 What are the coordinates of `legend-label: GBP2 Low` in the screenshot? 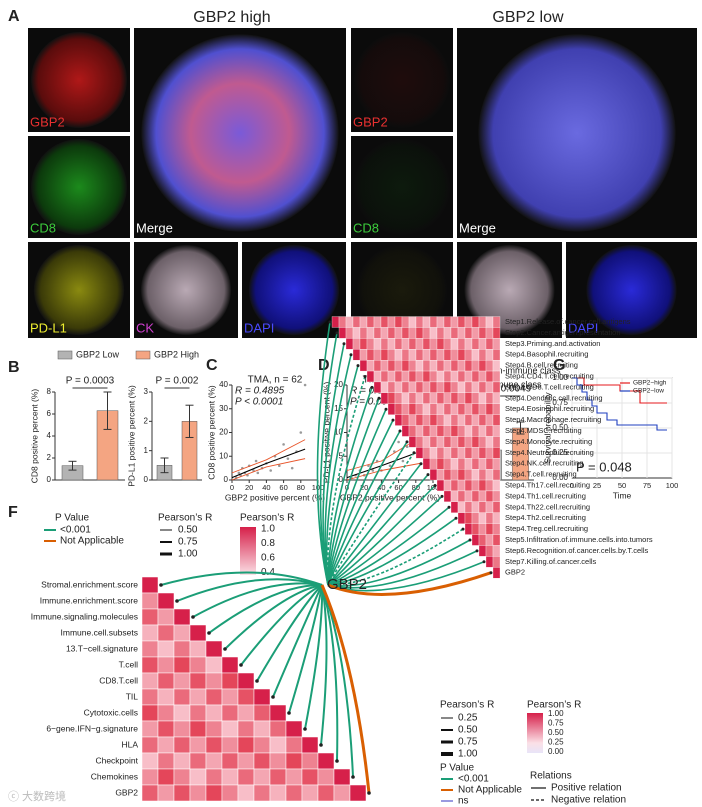 It's located at (98, 354).